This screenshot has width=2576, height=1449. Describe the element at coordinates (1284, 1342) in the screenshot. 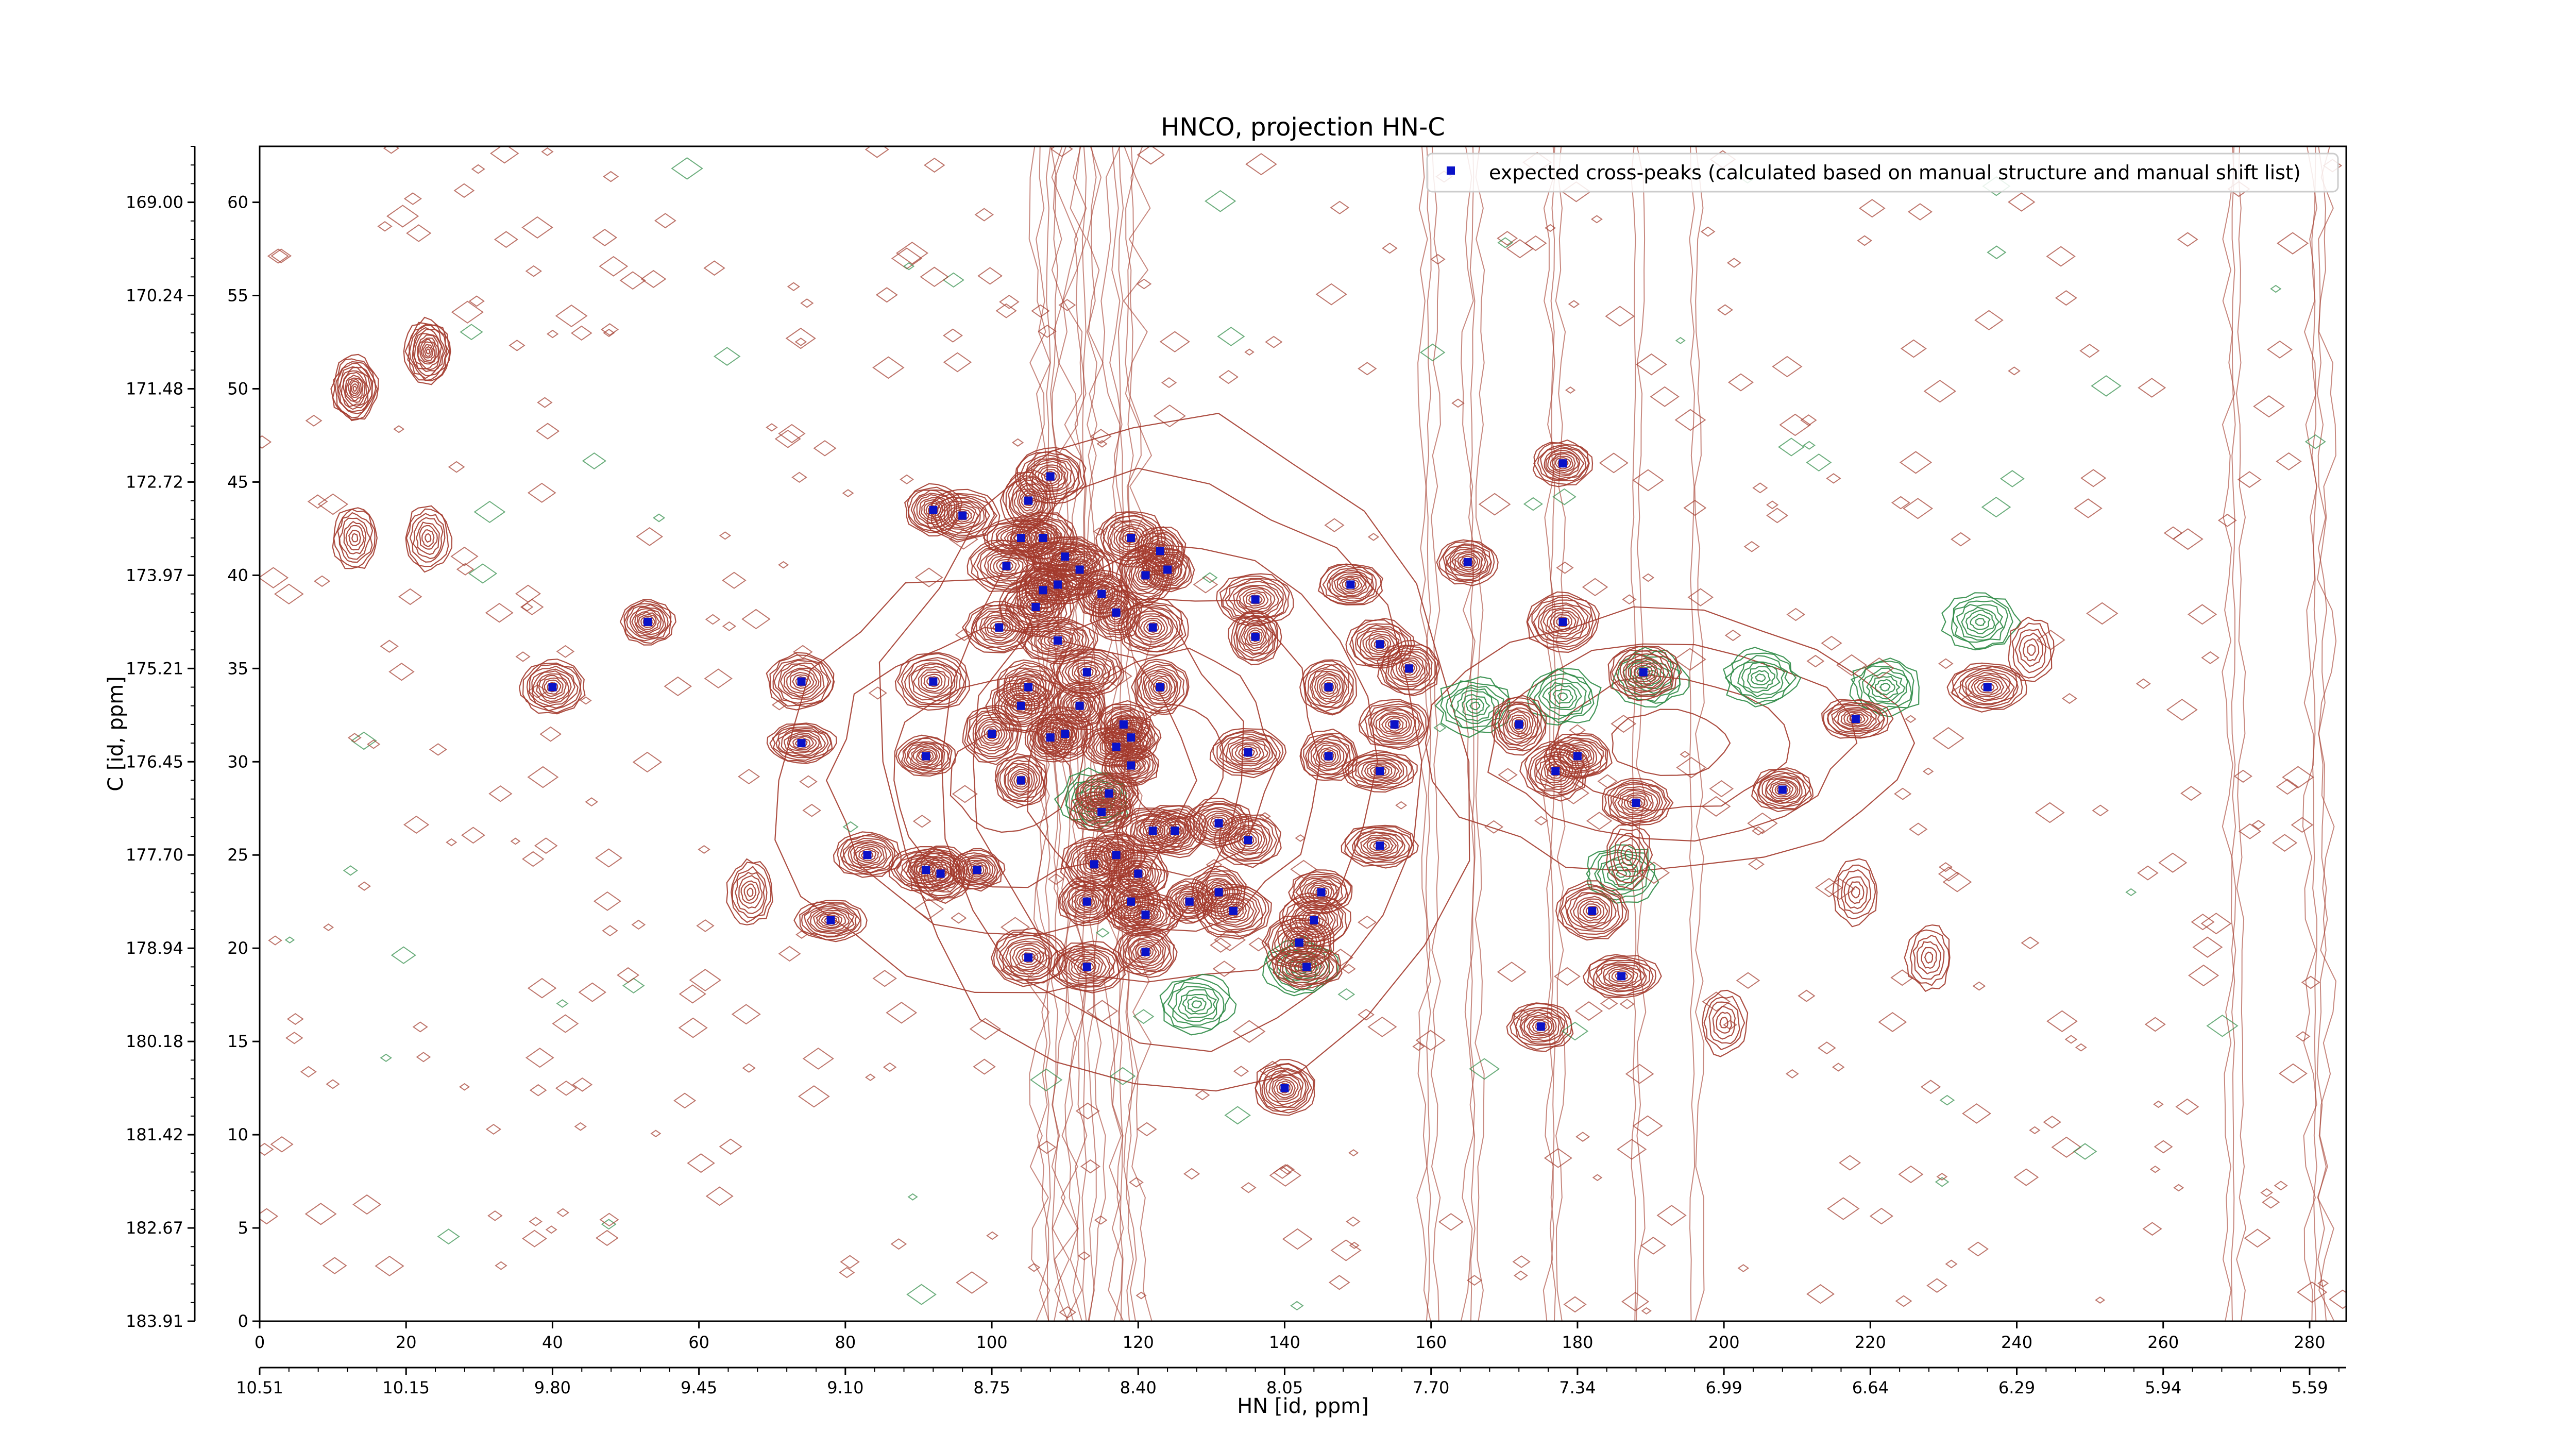

I see `x-index-tick-label: 140` at that location.